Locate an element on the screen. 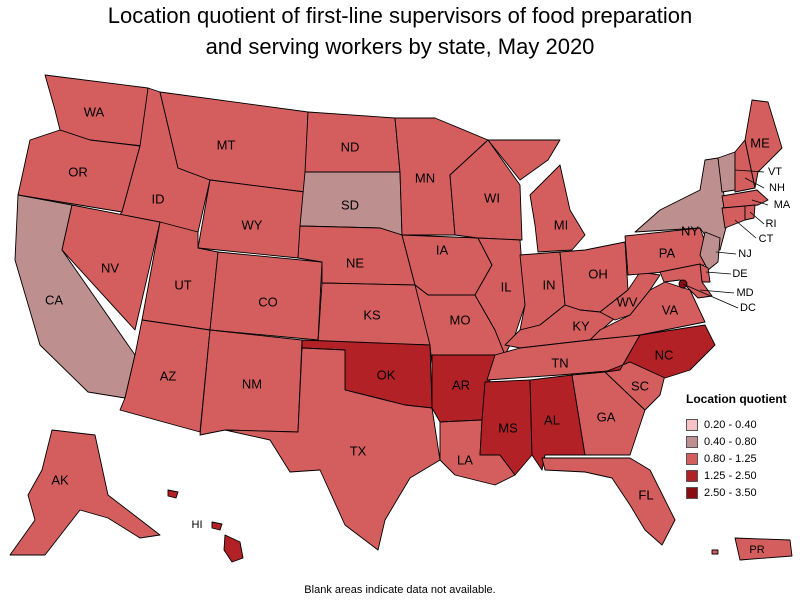 The image size is (800, 600). label-dc: DC is located at coordinates (748, 308).